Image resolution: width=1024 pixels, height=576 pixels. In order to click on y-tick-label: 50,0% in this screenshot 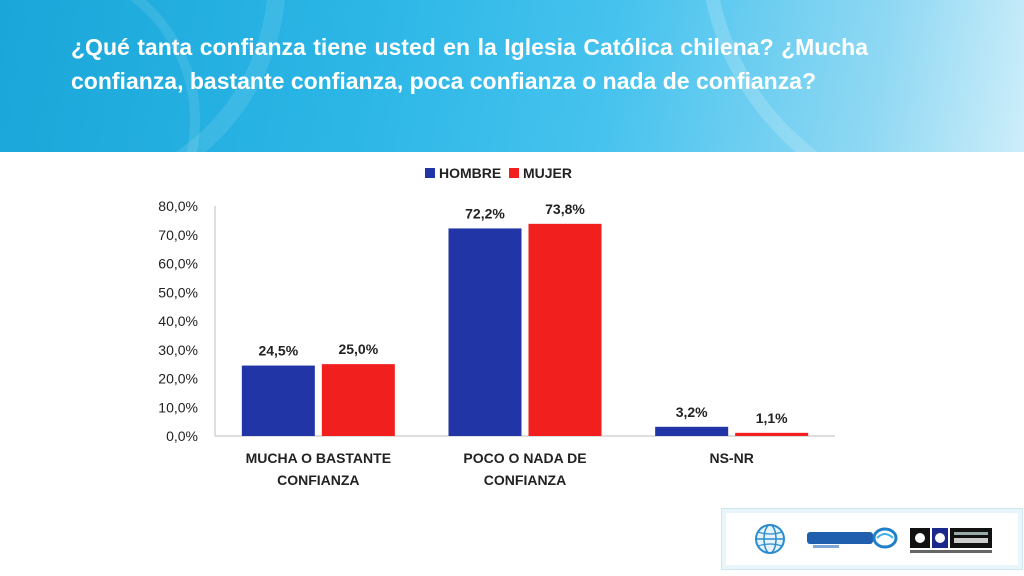, I will do `click(178, 292)`.